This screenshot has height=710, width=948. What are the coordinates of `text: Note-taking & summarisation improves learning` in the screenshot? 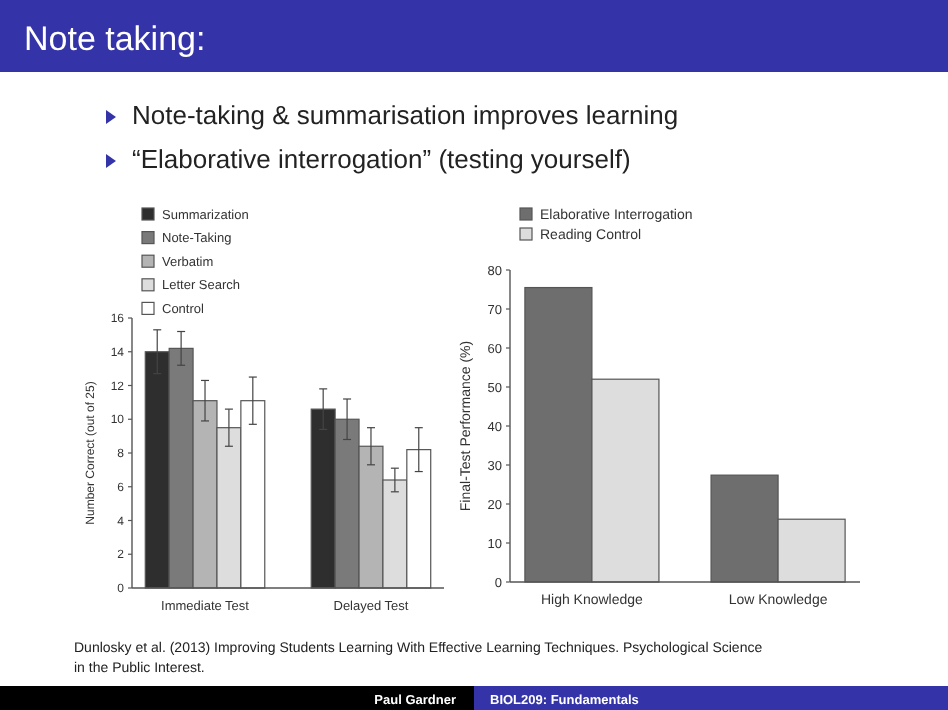 It's located at (405, 115).